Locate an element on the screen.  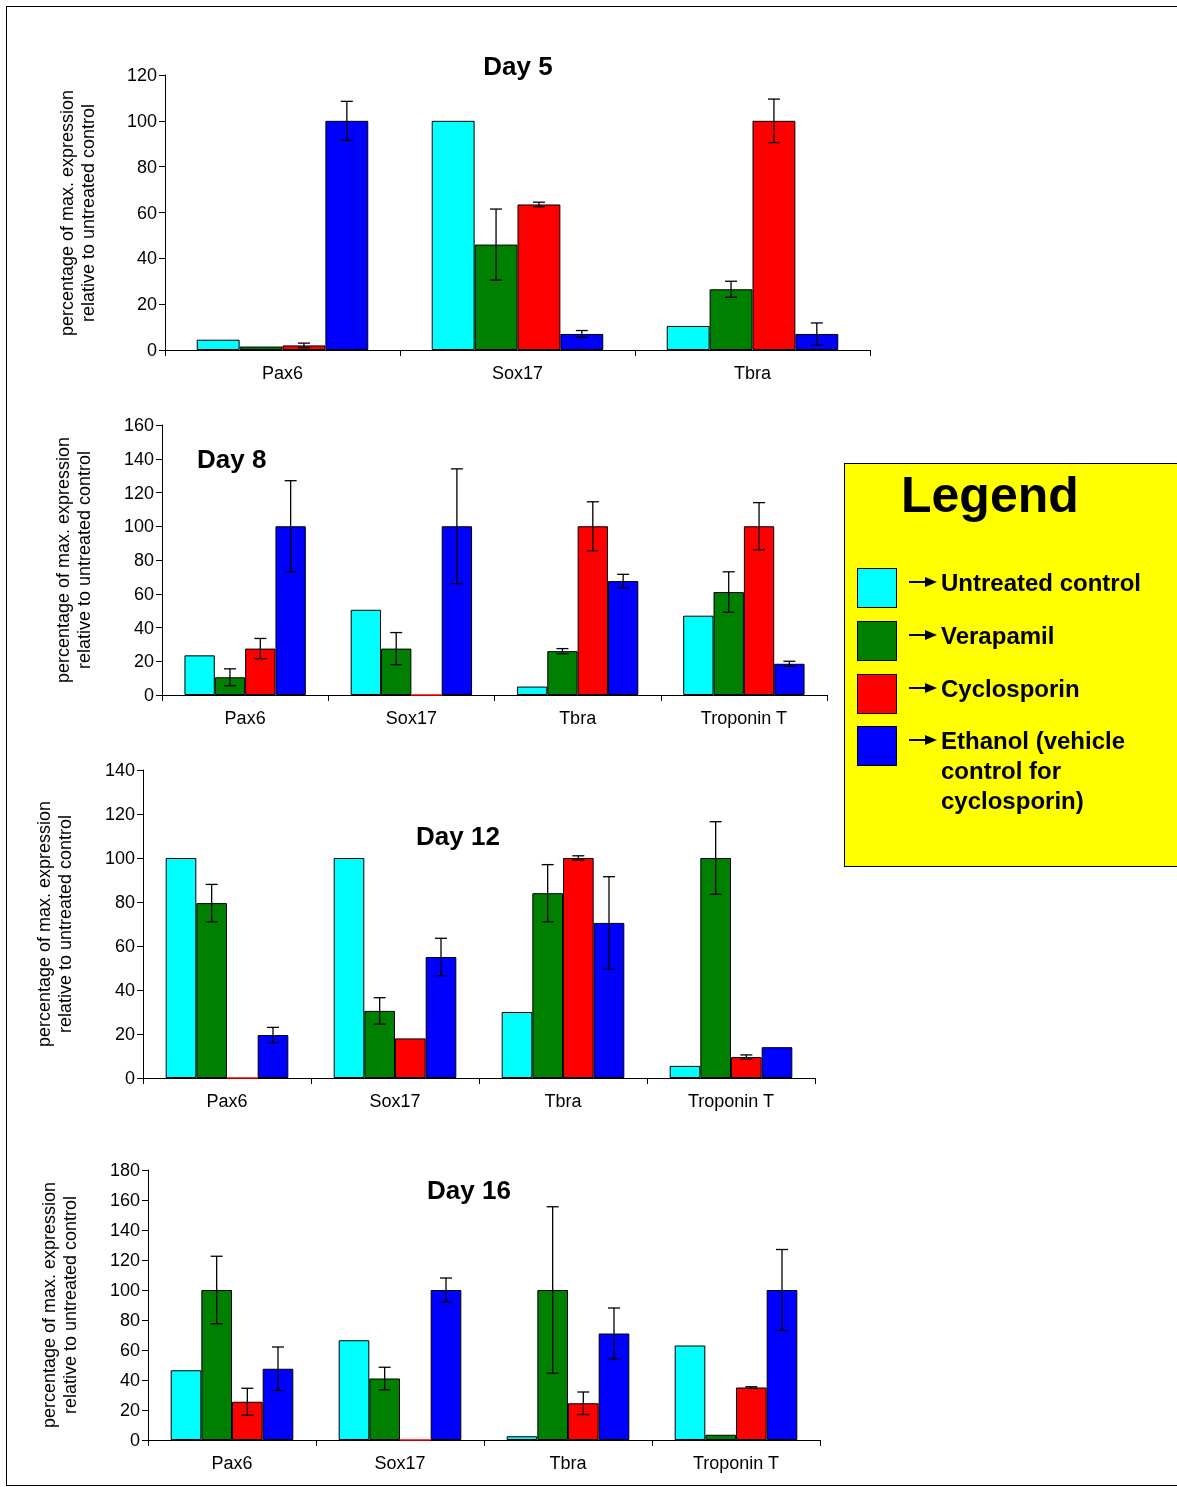
chart-title: Day 16 is located at coordinates (469, 1190).